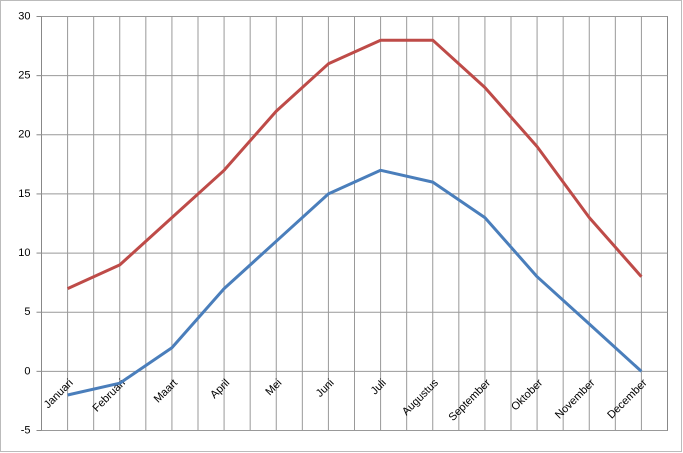 This screenshot has height=453, width=683. Describe the element at coordinates (26, 430) in the screenshot. I see `y-tick-label: -5` at that location.